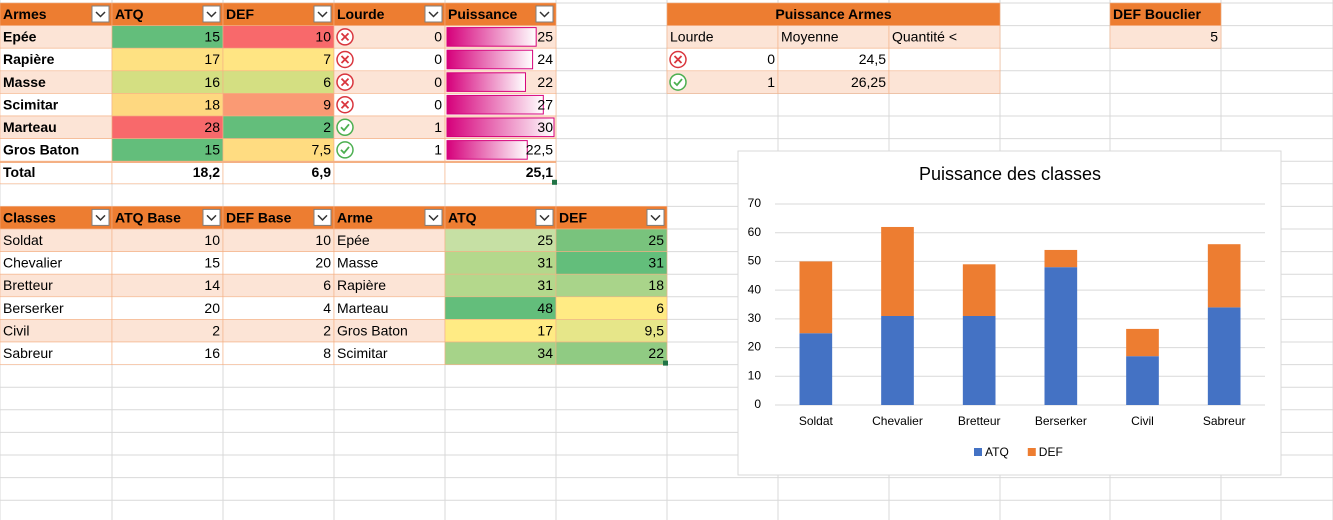 This screenshot has height=520, width=1333. I want to click on x-tick-label: Sabreur, so click(1224, 421).